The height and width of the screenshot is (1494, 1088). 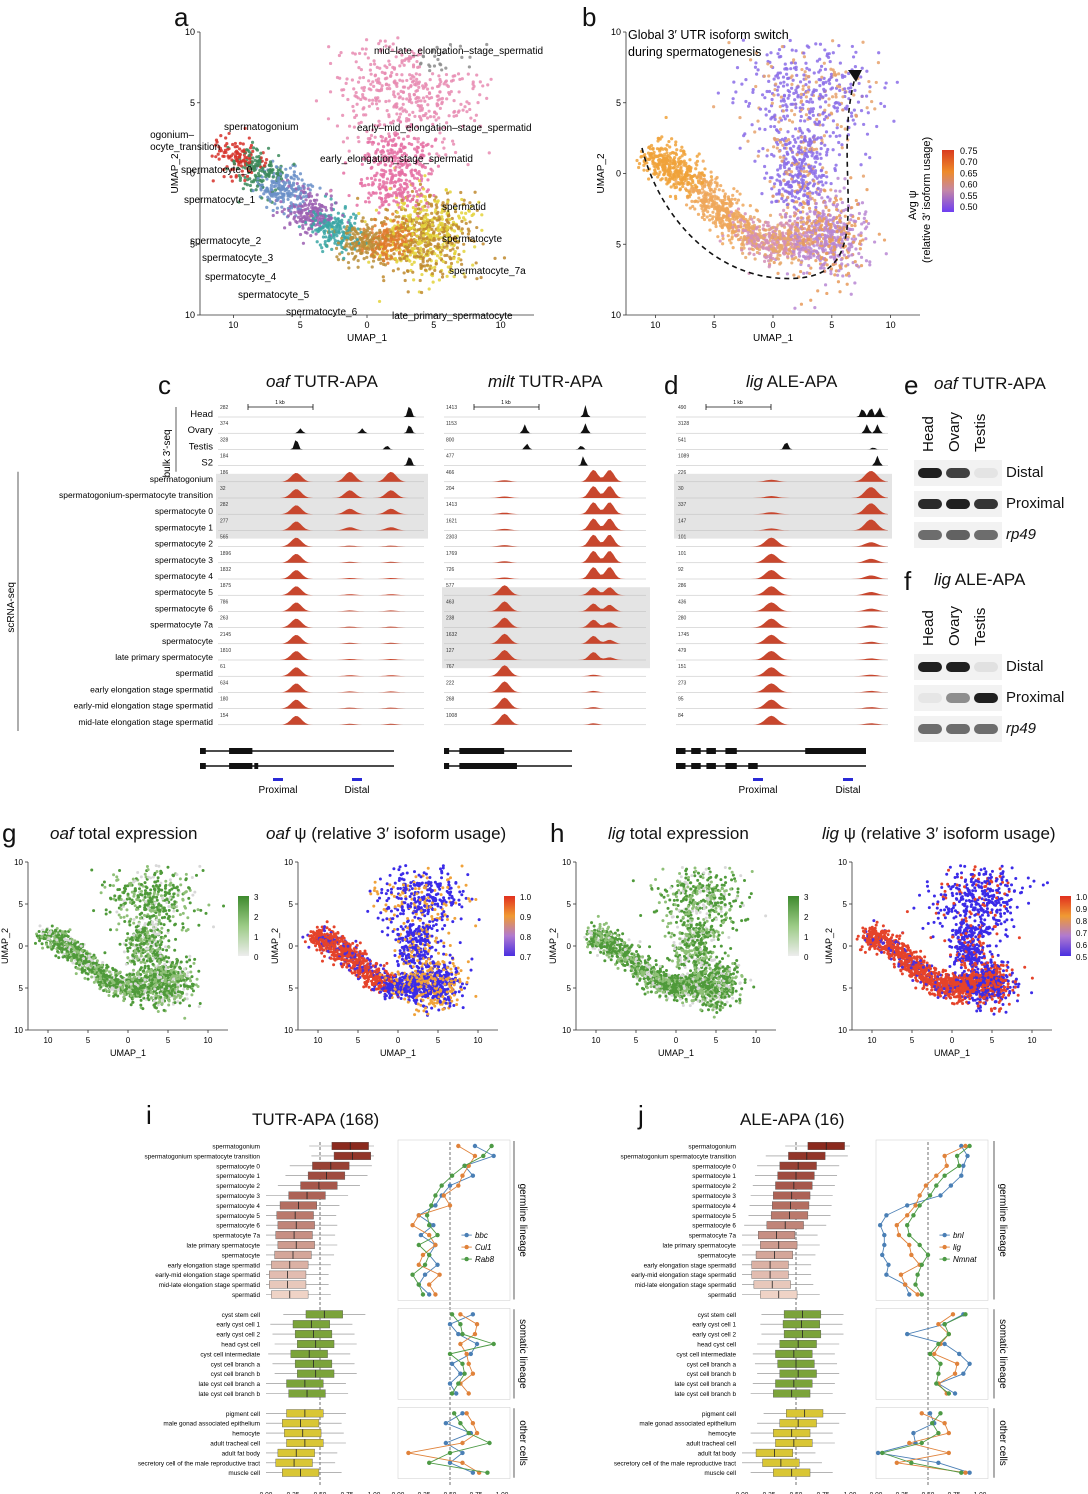 What do you see at coordinates (1035, 697) in the screenshot?
I see `gel-row-label: Proximal` at bounding box center [1035, 697].